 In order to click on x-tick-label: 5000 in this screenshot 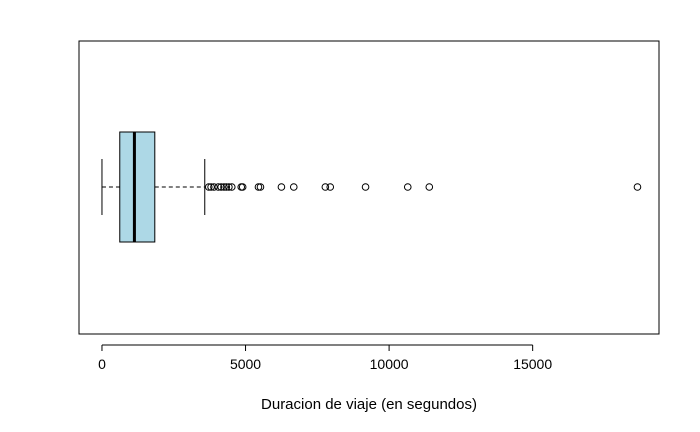, I will do `click(245, 364)`.